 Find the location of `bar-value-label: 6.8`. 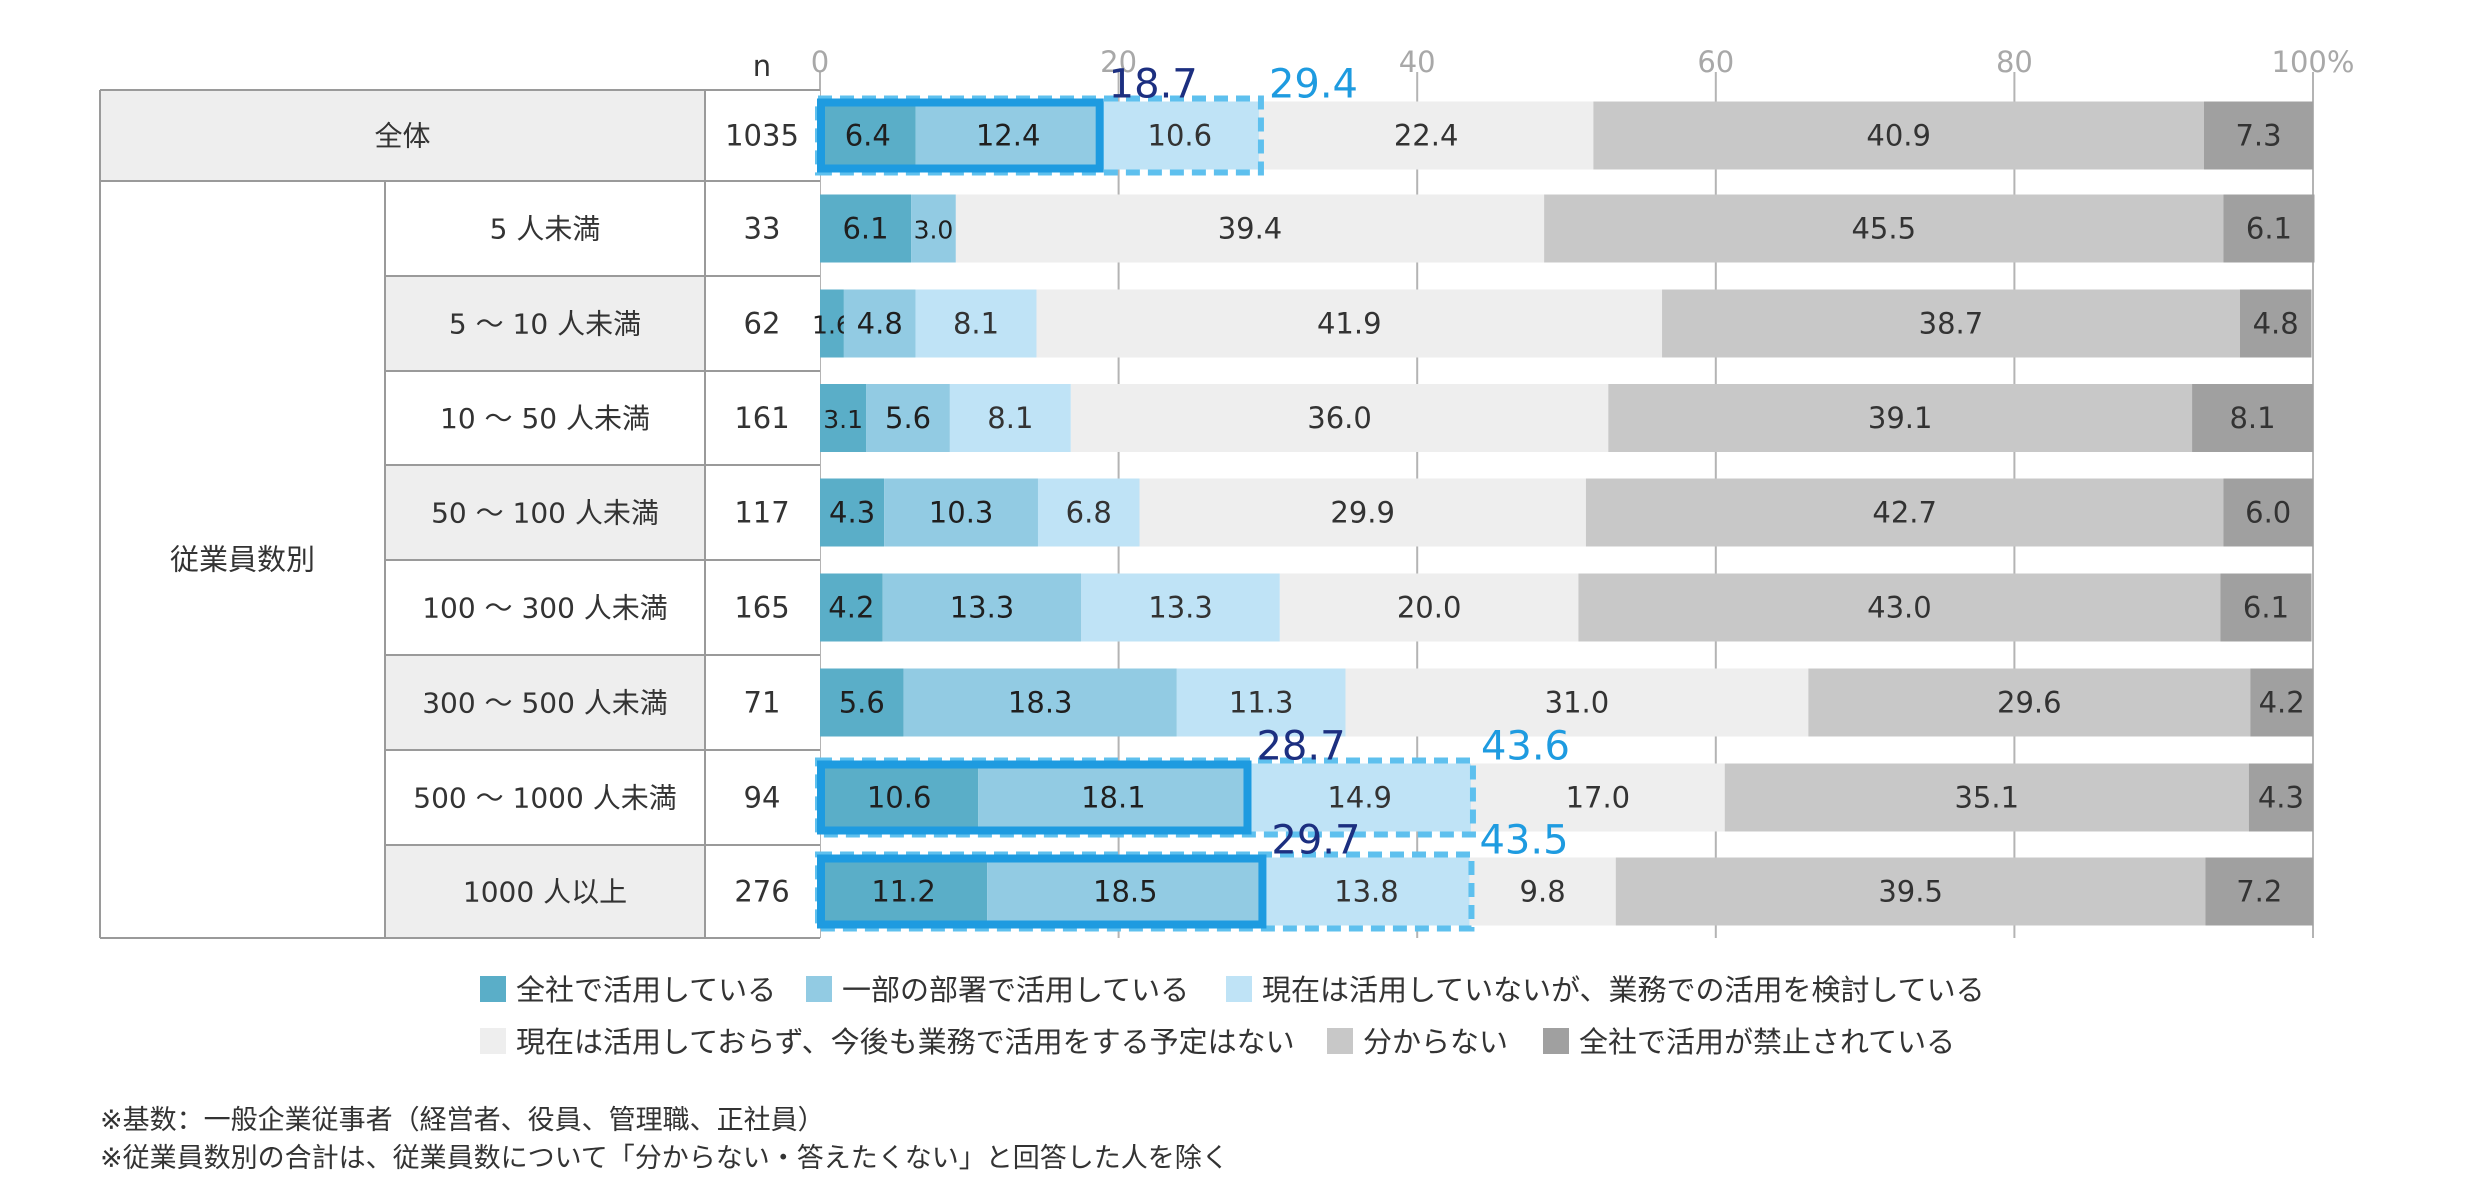

bar-value-label: 6.8 is located at coordinates (1089, 513).